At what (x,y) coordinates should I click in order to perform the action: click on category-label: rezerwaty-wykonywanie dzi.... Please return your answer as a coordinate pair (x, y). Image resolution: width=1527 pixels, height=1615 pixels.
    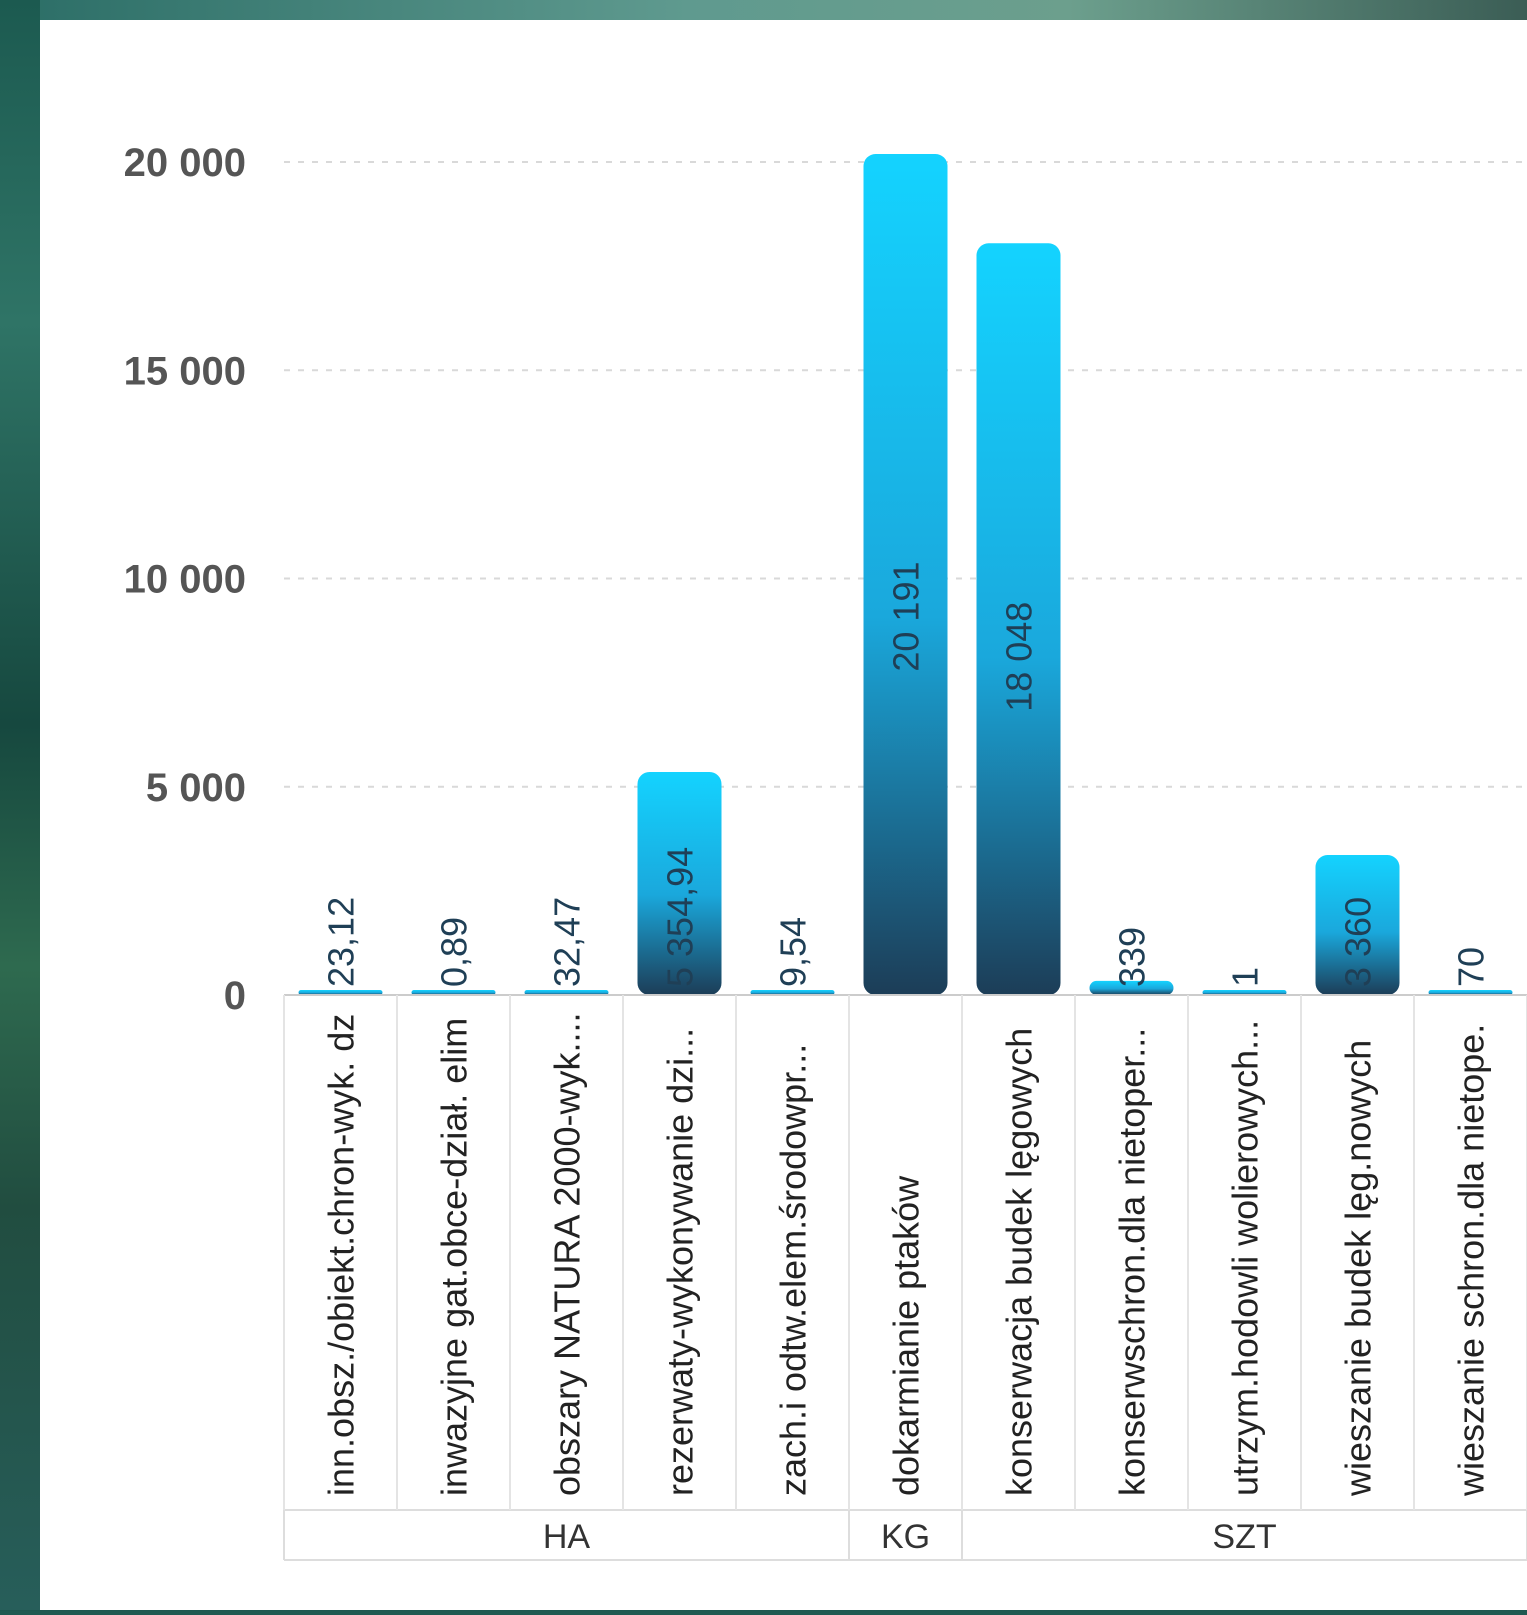
    Looking at the image, I should click on (680, 1262).